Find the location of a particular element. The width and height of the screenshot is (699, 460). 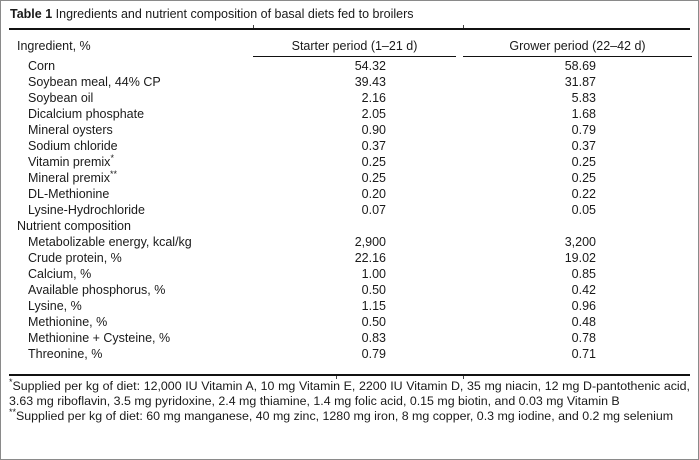

grower-value: 31.87 is located at coordinates (580, 82).